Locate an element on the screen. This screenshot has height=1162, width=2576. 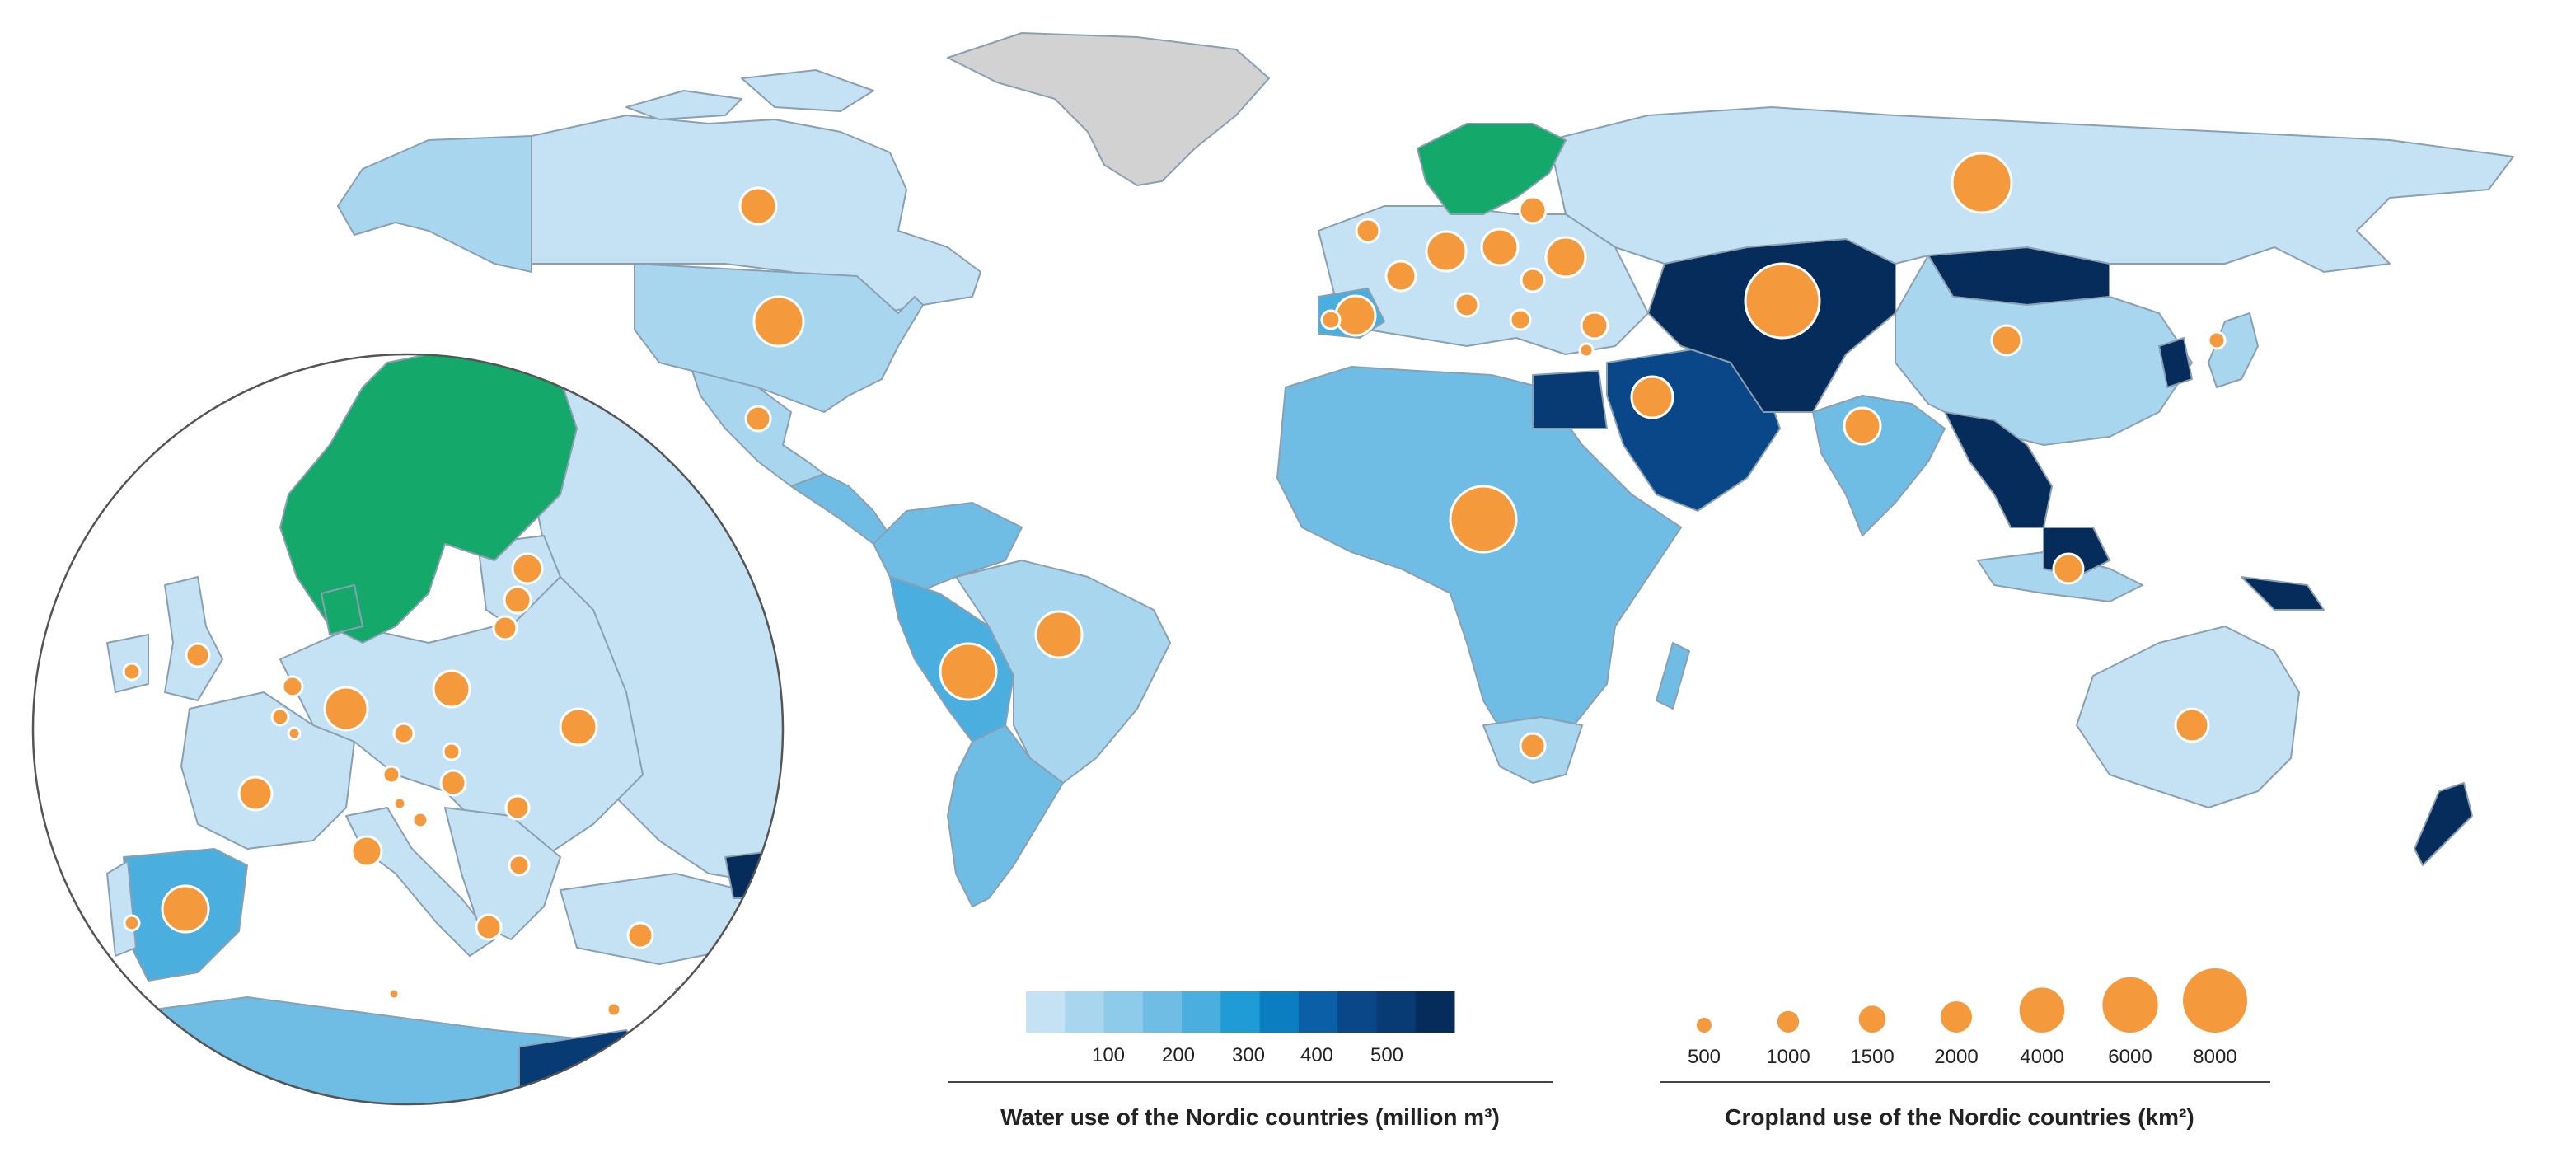
inset-cropland-bubbles is located at coordinates (388, 785).